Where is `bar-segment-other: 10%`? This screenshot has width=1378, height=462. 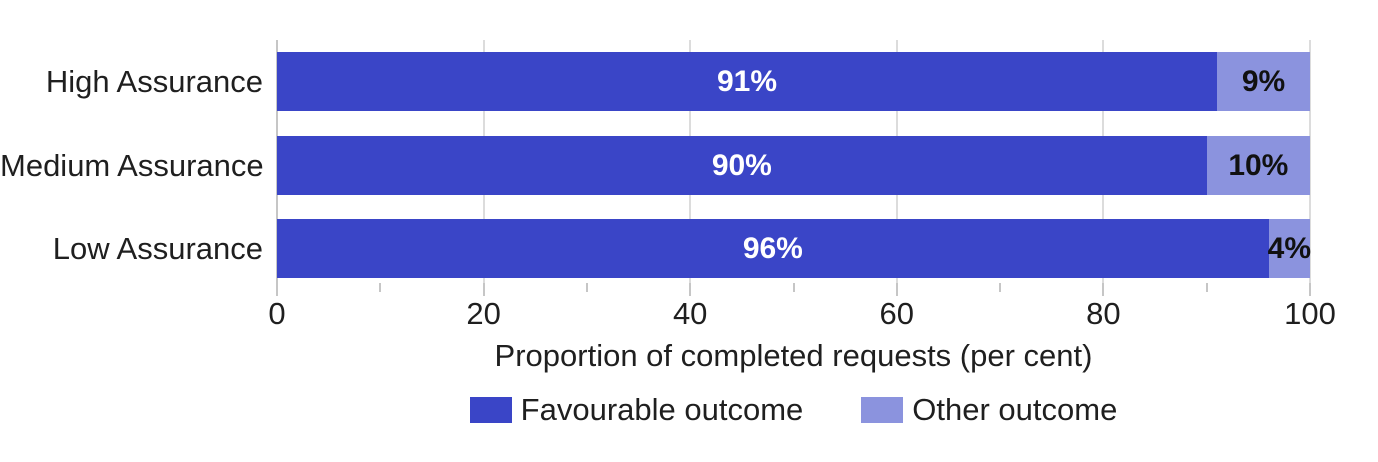 bar-segment-other: 10% is located at coordinates (1258, 165).